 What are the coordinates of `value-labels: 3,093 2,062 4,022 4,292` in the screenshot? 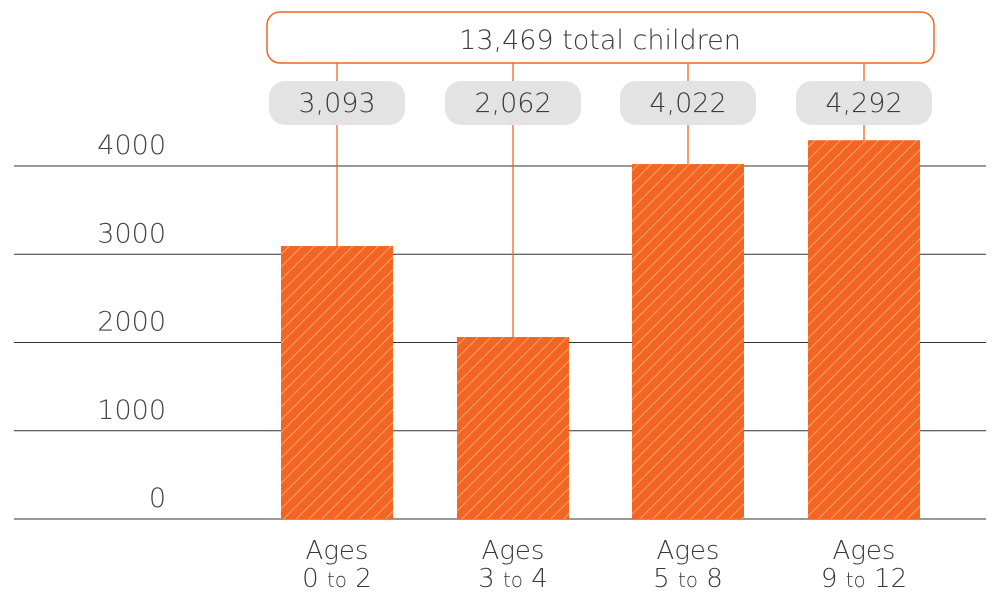 It's located at (600, 103).